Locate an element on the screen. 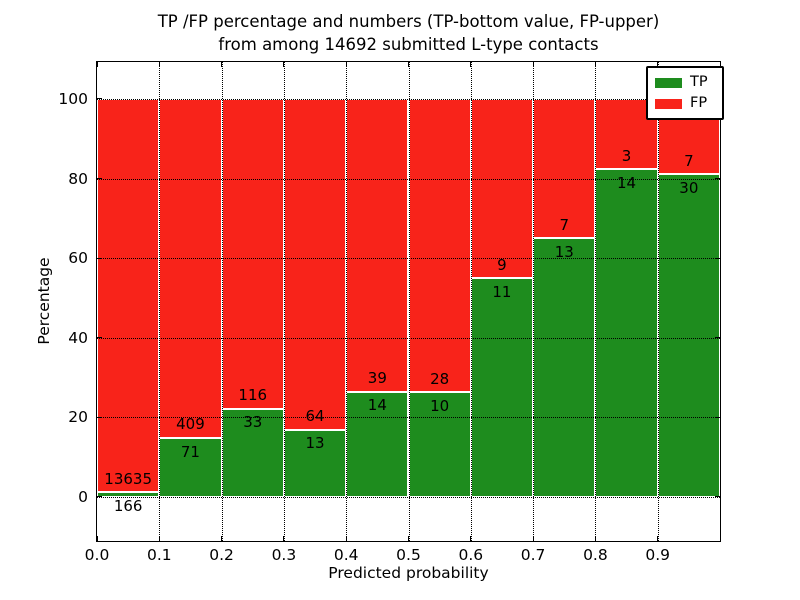 The width and height of the screenshot is (800, 600). legend: TP FP is located at coordinates (685, 93).